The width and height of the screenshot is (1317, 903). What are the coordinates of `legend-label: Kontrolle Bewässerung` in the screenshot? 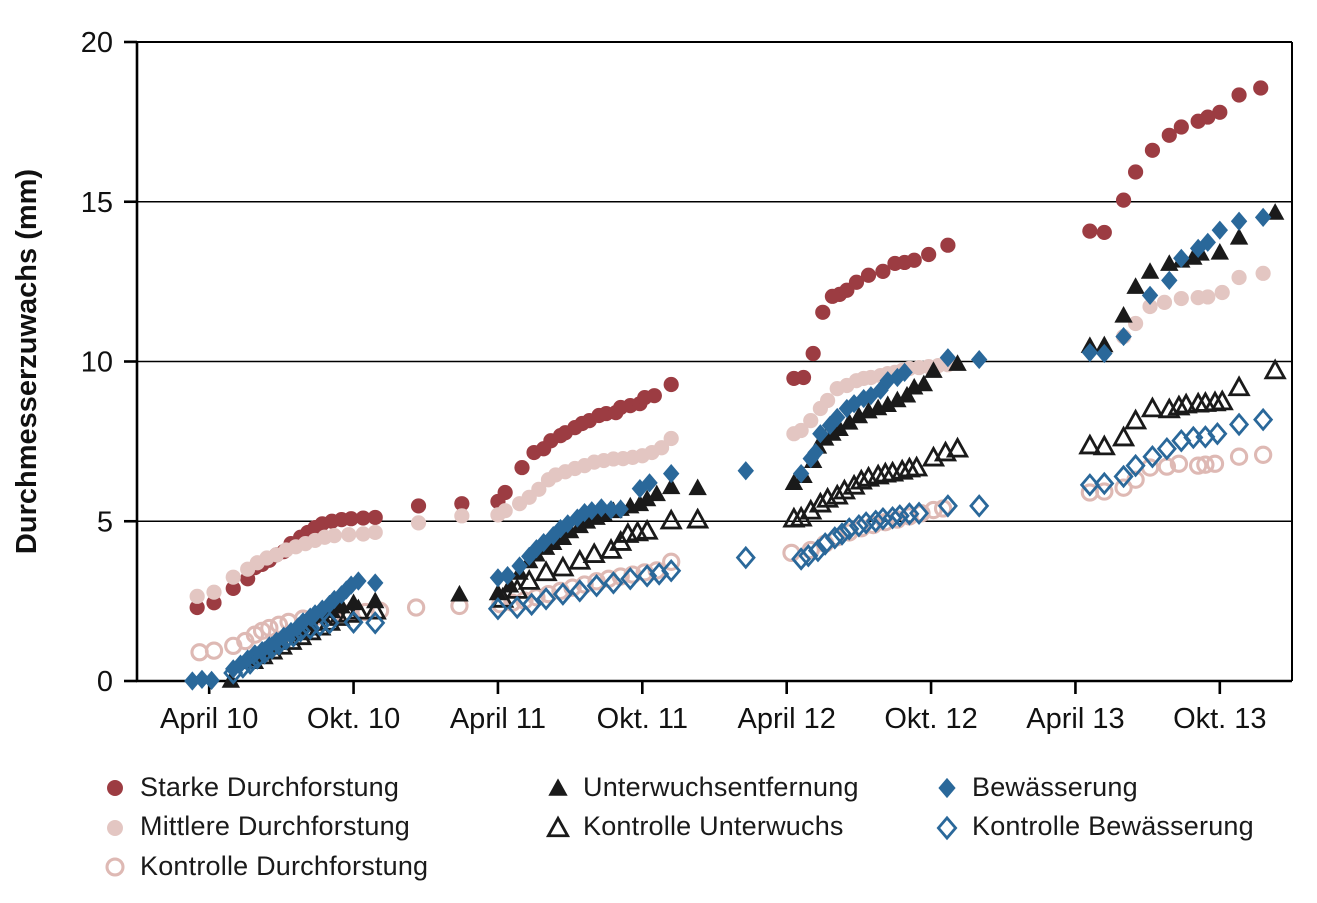 It's located at (1113, 826).